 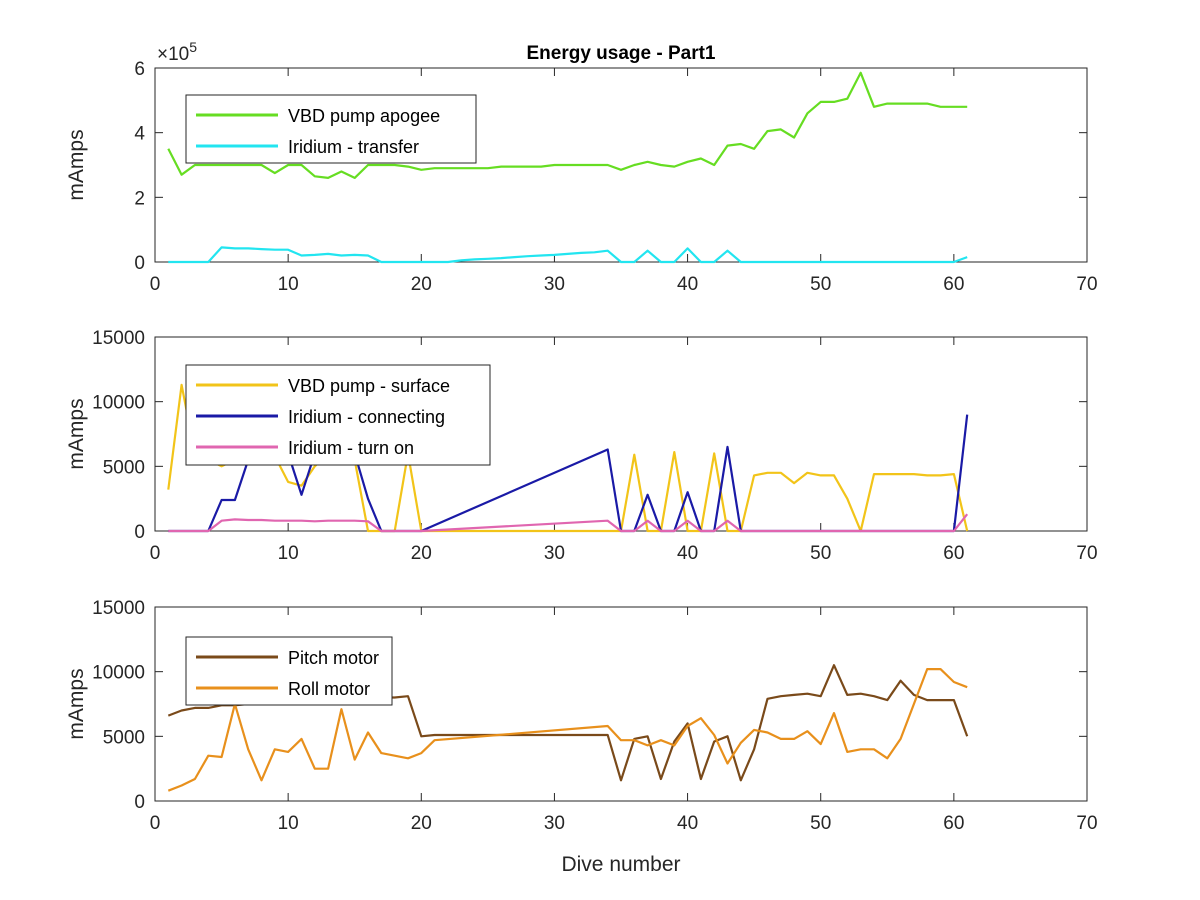 What do you see at coordinates (177, 52) in the screenshot?
I see `y-exponent-label: ×10⁵` at bounding box center [177, 52].